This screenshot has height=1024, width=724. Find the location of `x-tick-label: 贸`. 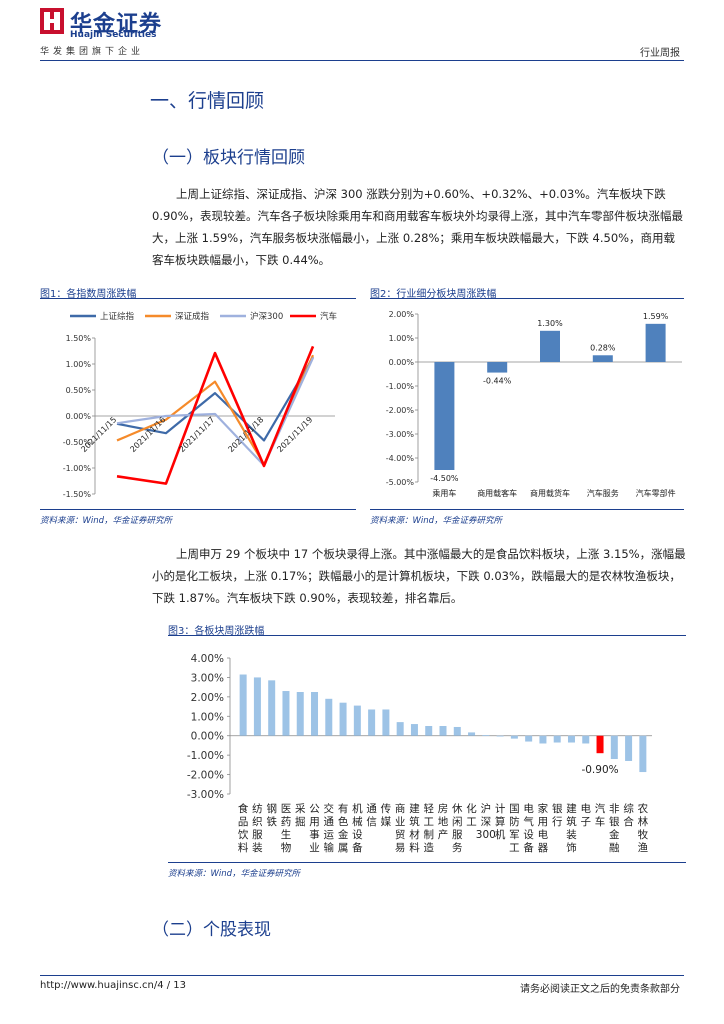

x-tick-label: 贸 is located at coordinates (400, 835).